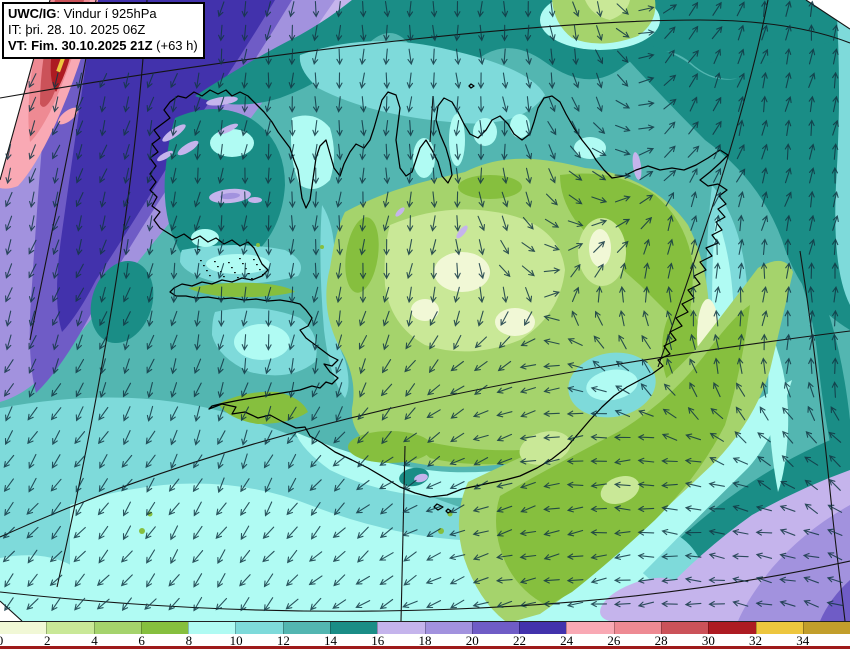 The width and height of the screenshot is (850, 649). What do you see at coordinates (661, 640) in the screenshot?
I see `legend-tick-label: 28` at bounding box center [661, 640].